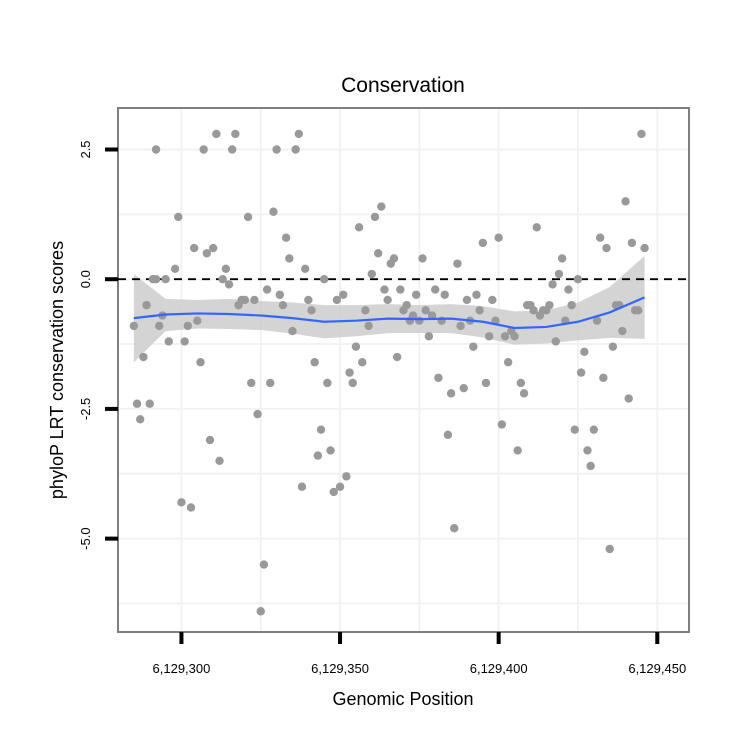 The height and width of the screenshot is (750, 750). Describe the element at coordinates (389, 313) in the screenshot. I see `smooth-line-layer` at that location.